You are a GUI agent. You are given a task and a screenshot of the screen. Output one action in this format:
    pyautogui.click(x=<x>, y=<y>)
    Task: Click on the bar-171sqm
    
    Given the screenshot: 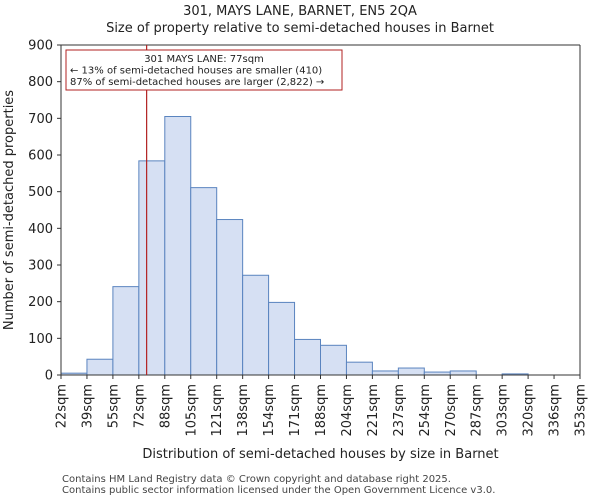 What is the action you would take?
    pyautogui.click(x=307, y=357)
    